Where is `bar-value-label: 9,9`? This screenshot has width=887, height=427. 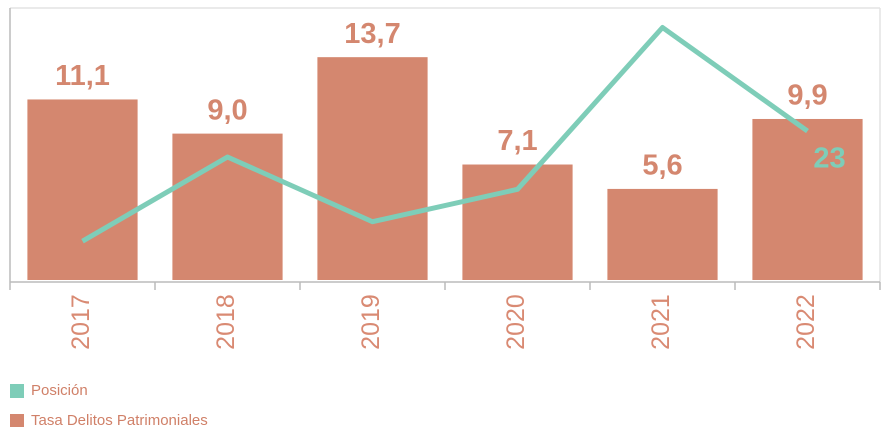
bar-value-label: 9,9 is located at coordinates (807, 96).